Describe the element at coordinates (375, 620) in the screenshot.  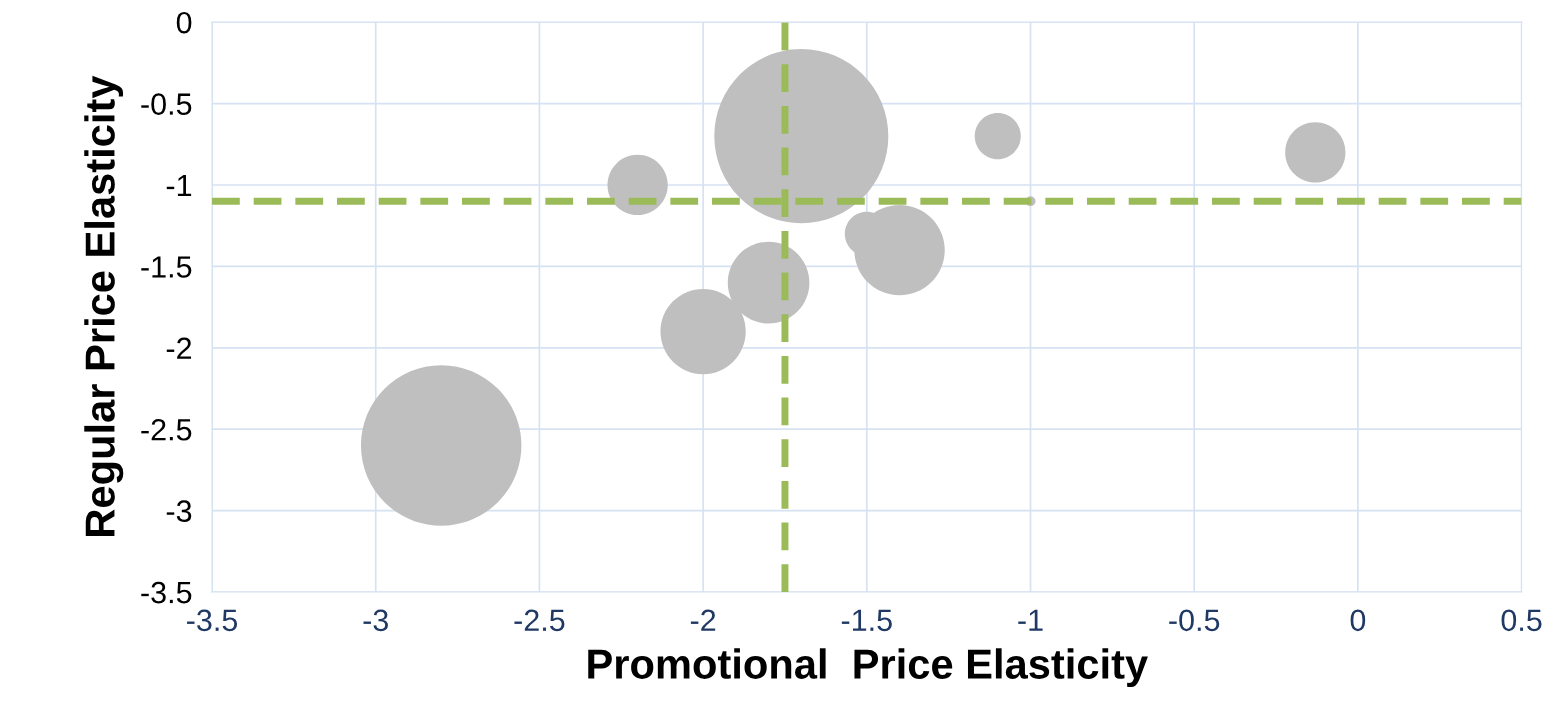
I see `x-tick-label: -3` at that location.